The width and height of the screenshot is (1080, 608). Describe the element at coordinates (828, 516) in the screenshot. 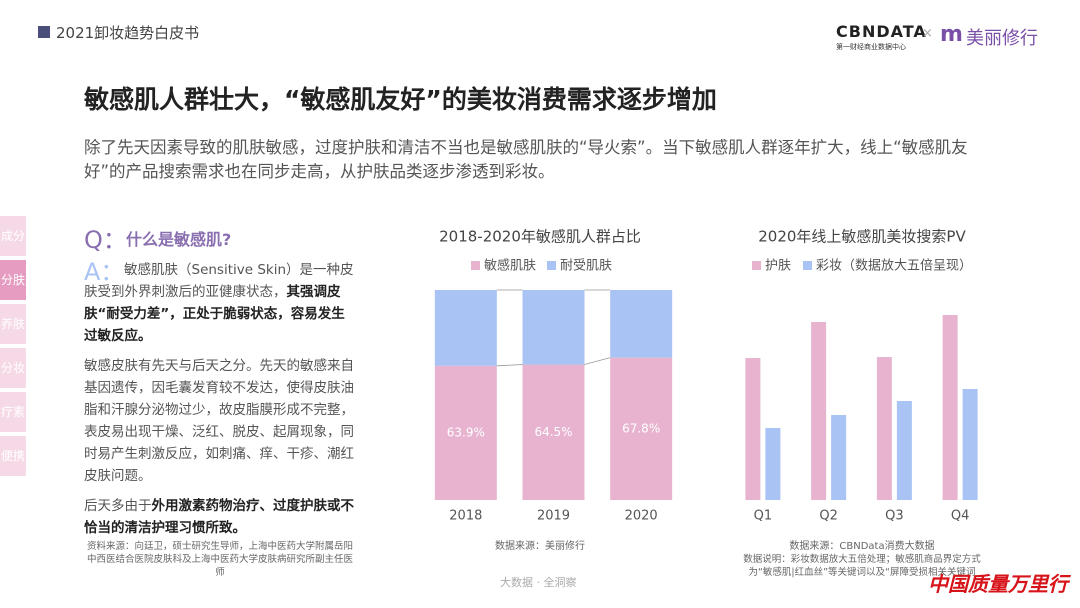

I see `x-tick-label: Q2` at that location.